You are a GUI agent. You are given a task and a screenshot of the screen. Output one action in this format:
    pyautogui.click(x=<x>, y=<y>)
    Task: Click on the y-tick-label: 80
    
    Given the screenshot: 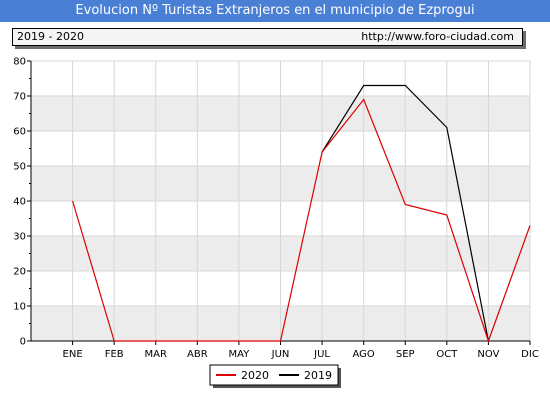 What is the action you would take?
    pyautogui.click(x=19, y=62)
    